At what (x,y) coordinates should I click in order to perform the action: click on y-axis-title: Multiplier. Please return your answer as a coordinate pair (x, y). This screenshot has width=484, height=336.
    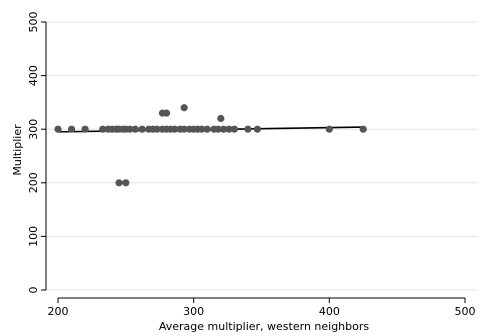
    Looking at the image, I should click on (17, 150).